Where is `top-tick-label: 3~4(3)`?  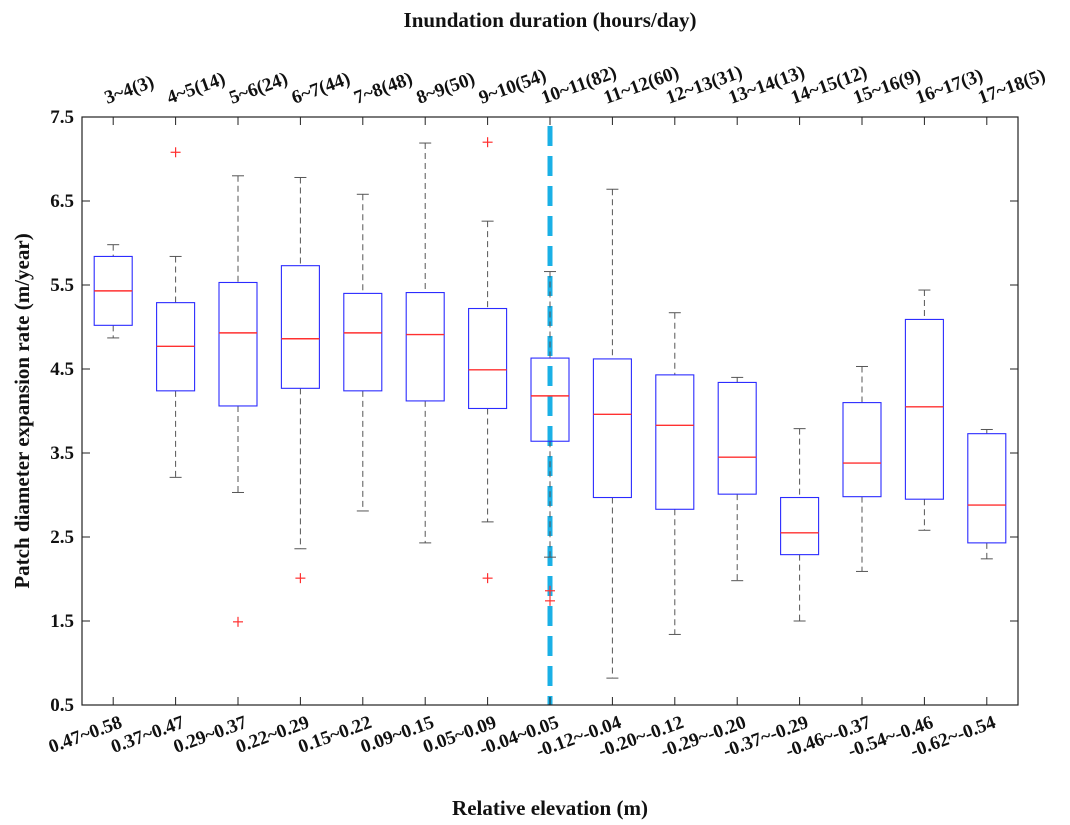 top-tick-label: 3~4(3) is located at coordinates (129, 90).